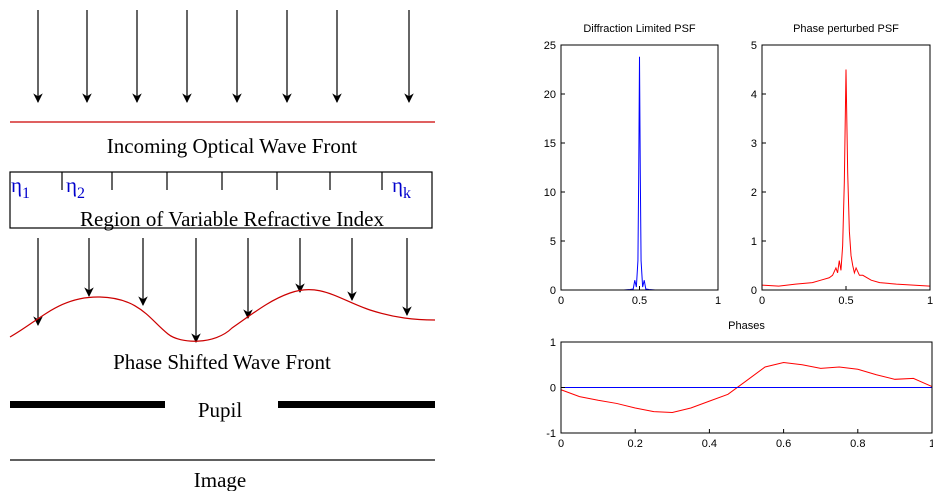 This screenshot has height=491, width=933. What do you see at coordinates (550, 46) in the screenshot?
I see `y-tick-label: 25` at bounding box center [550, 46].